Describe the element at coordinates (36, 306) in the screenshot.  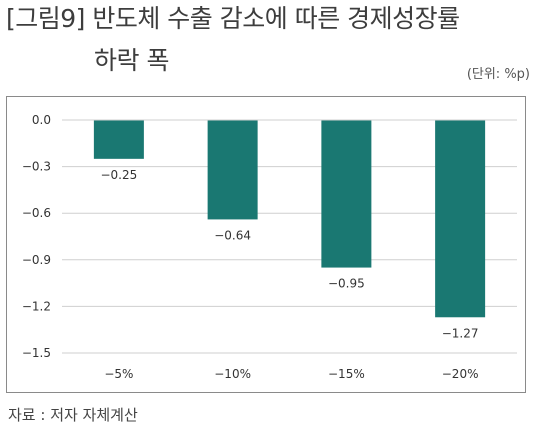
I see `y-tick-label: −1.2` at that location.